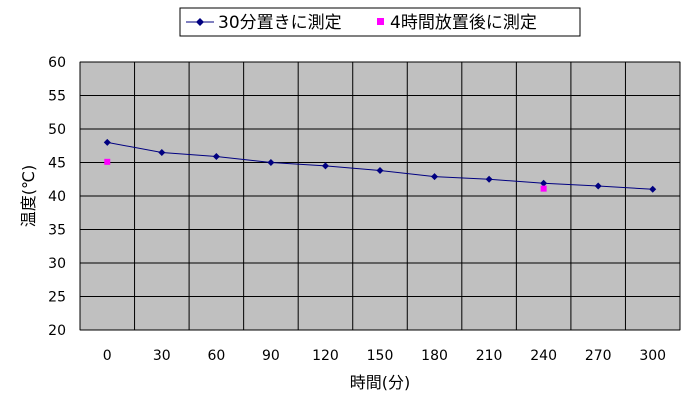  What do you see at coordinates (57, 164) in the screenshot?
I see `y-tick-label: 45` at bounding box center [57, 164].